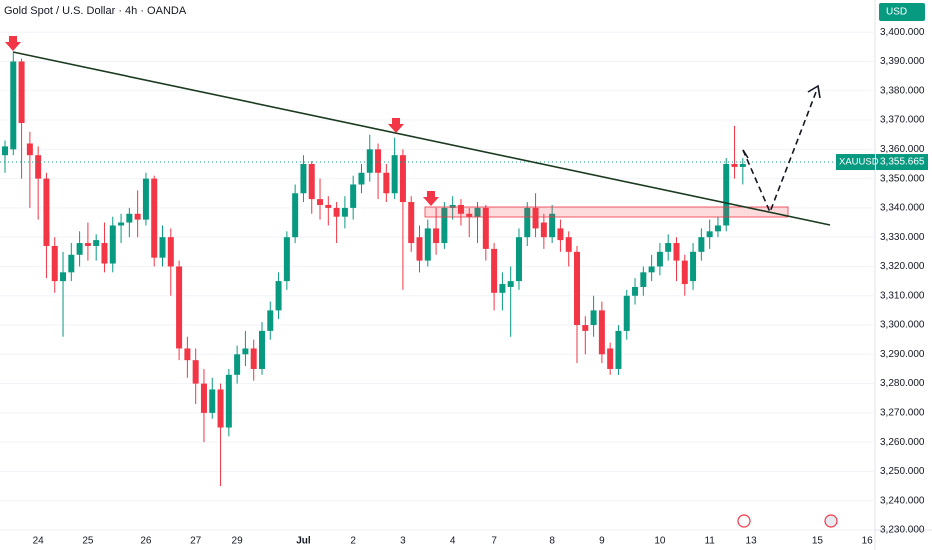 This screenshot has width=932, height=550. I want to click on x-tick-label: 27, so click(196, 541).